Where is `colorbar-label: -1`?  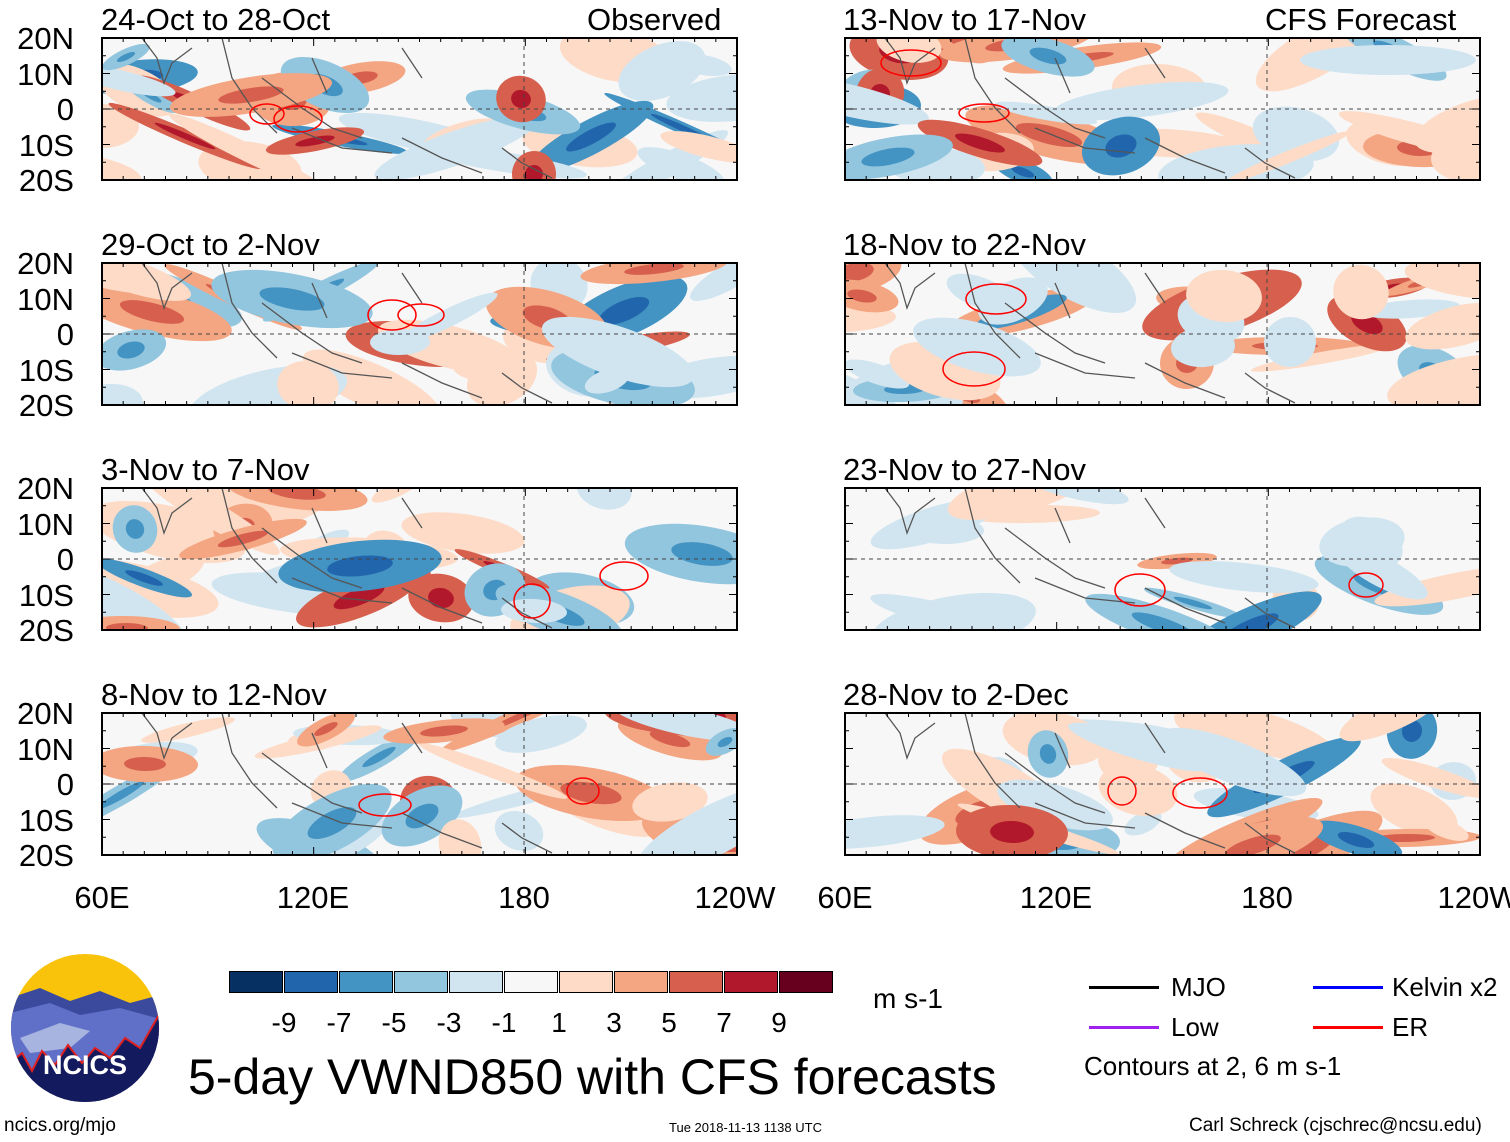 colorbar-label: -1 is located at coordinates (504, 1022).